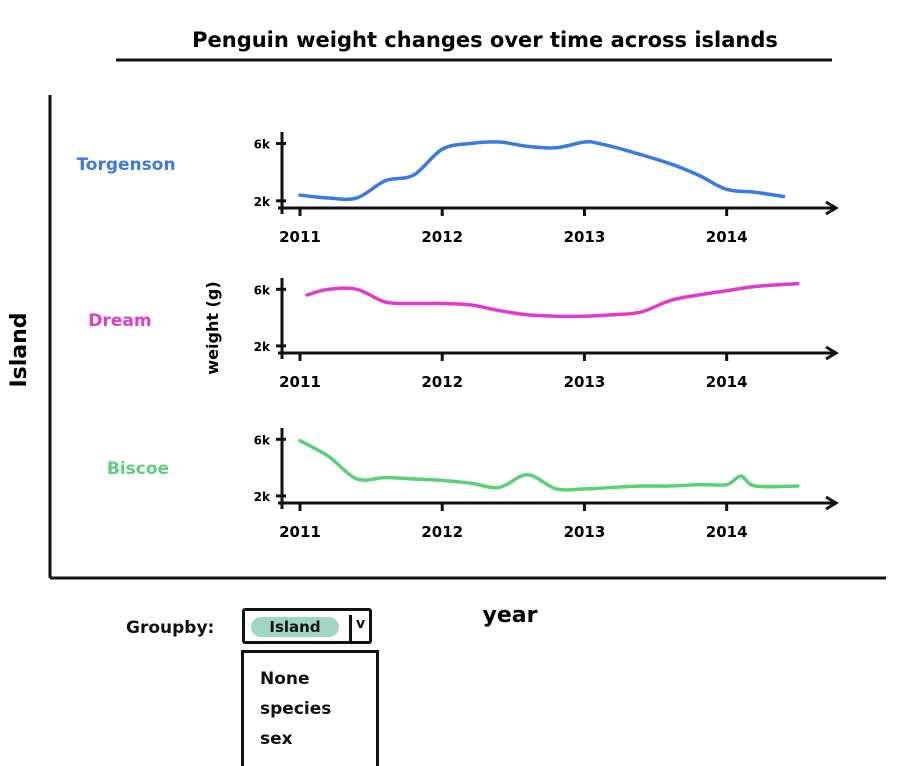 Image resolution: width=898 pixels, height=766 pixels. What do you see at coordinates (276, 739) in the screenshot?
I see `groupby-option-sex: sex` at bounding box center [276, 739].